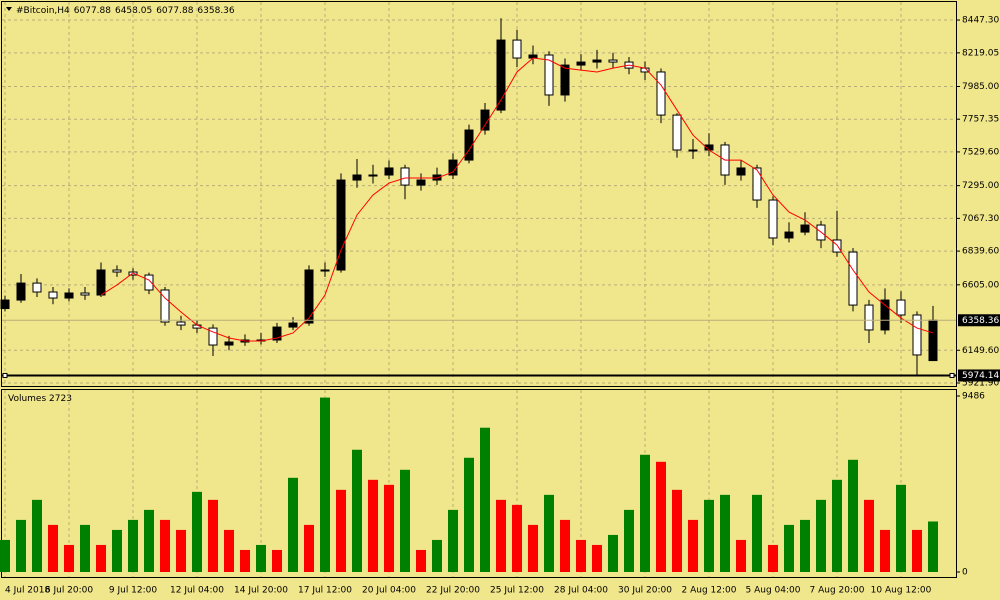 The width and height of the screenshot is (1000, 600). What do you see at coordinates (453, 591) in the screenshot?
I see `x-tick-label: 22 Jul 20:00` at bounding box center [453, 591].